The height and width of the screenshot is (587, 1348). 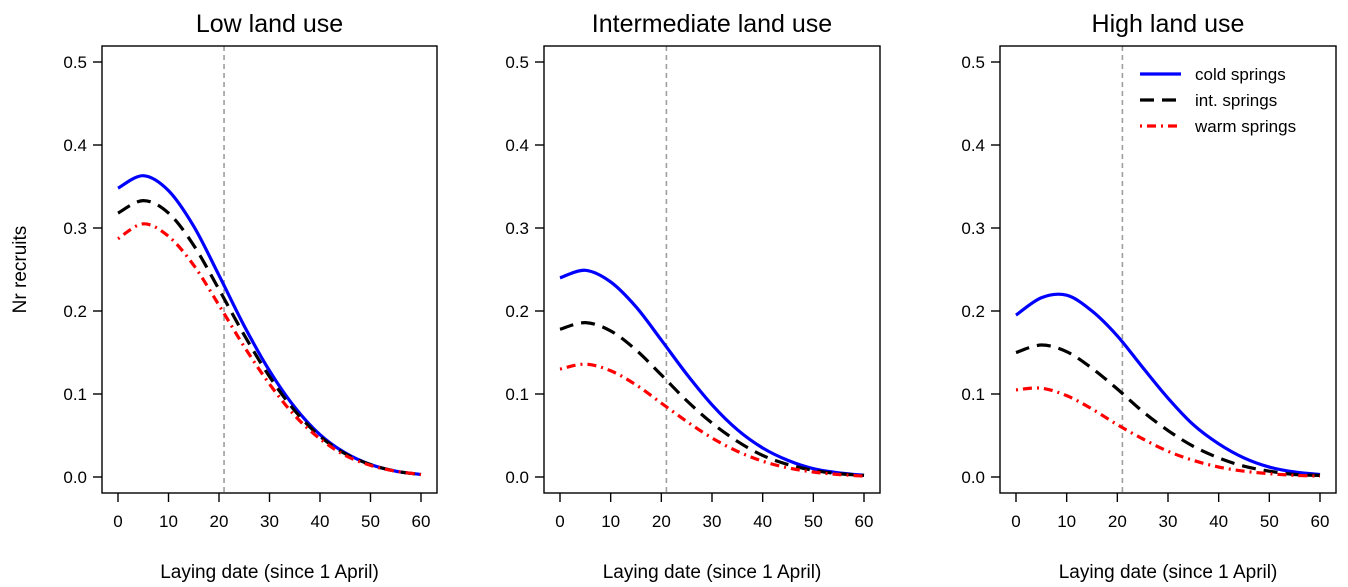 What do you see at coordinates (269, 24) in the screenshot?
I see `panel-title: Low land use` at bounding box center [269, 24].